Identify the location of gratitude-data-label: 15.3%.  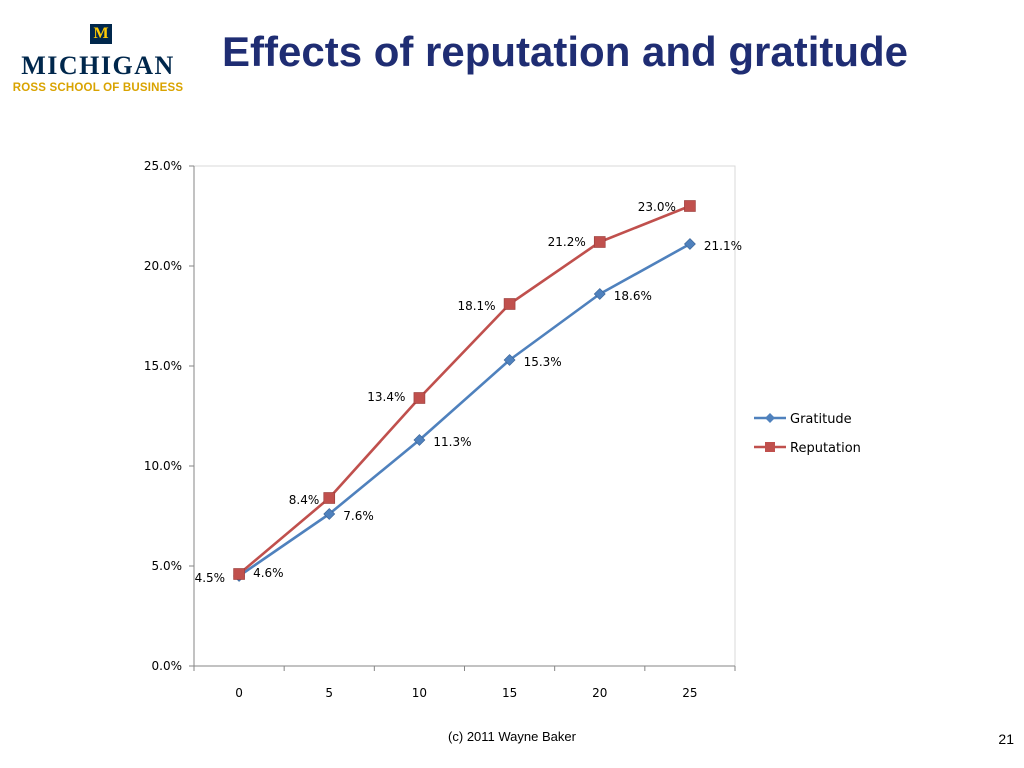
(543, 362).